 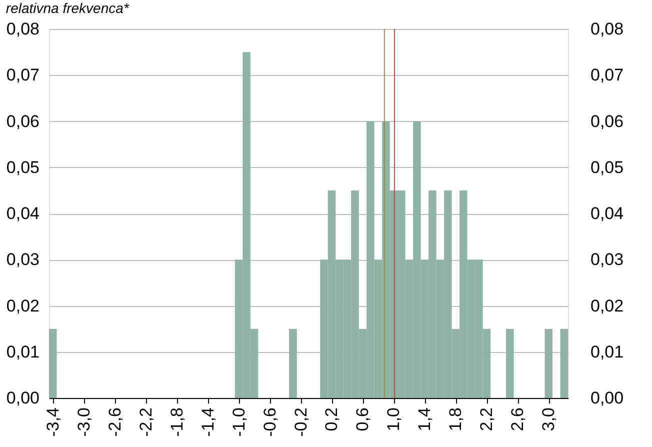 What do you see at coordinates (176, 422) in the screenshot?
I see `x-tick-label: -1,8` at bounding box center [176, 422].